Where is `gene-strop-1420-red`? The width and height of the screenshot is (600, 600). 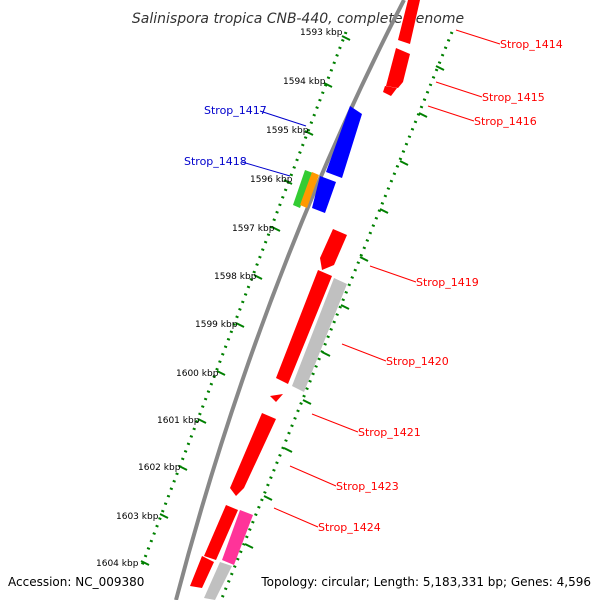 gene-strop-1420-red is located at coordinates (304, 327).